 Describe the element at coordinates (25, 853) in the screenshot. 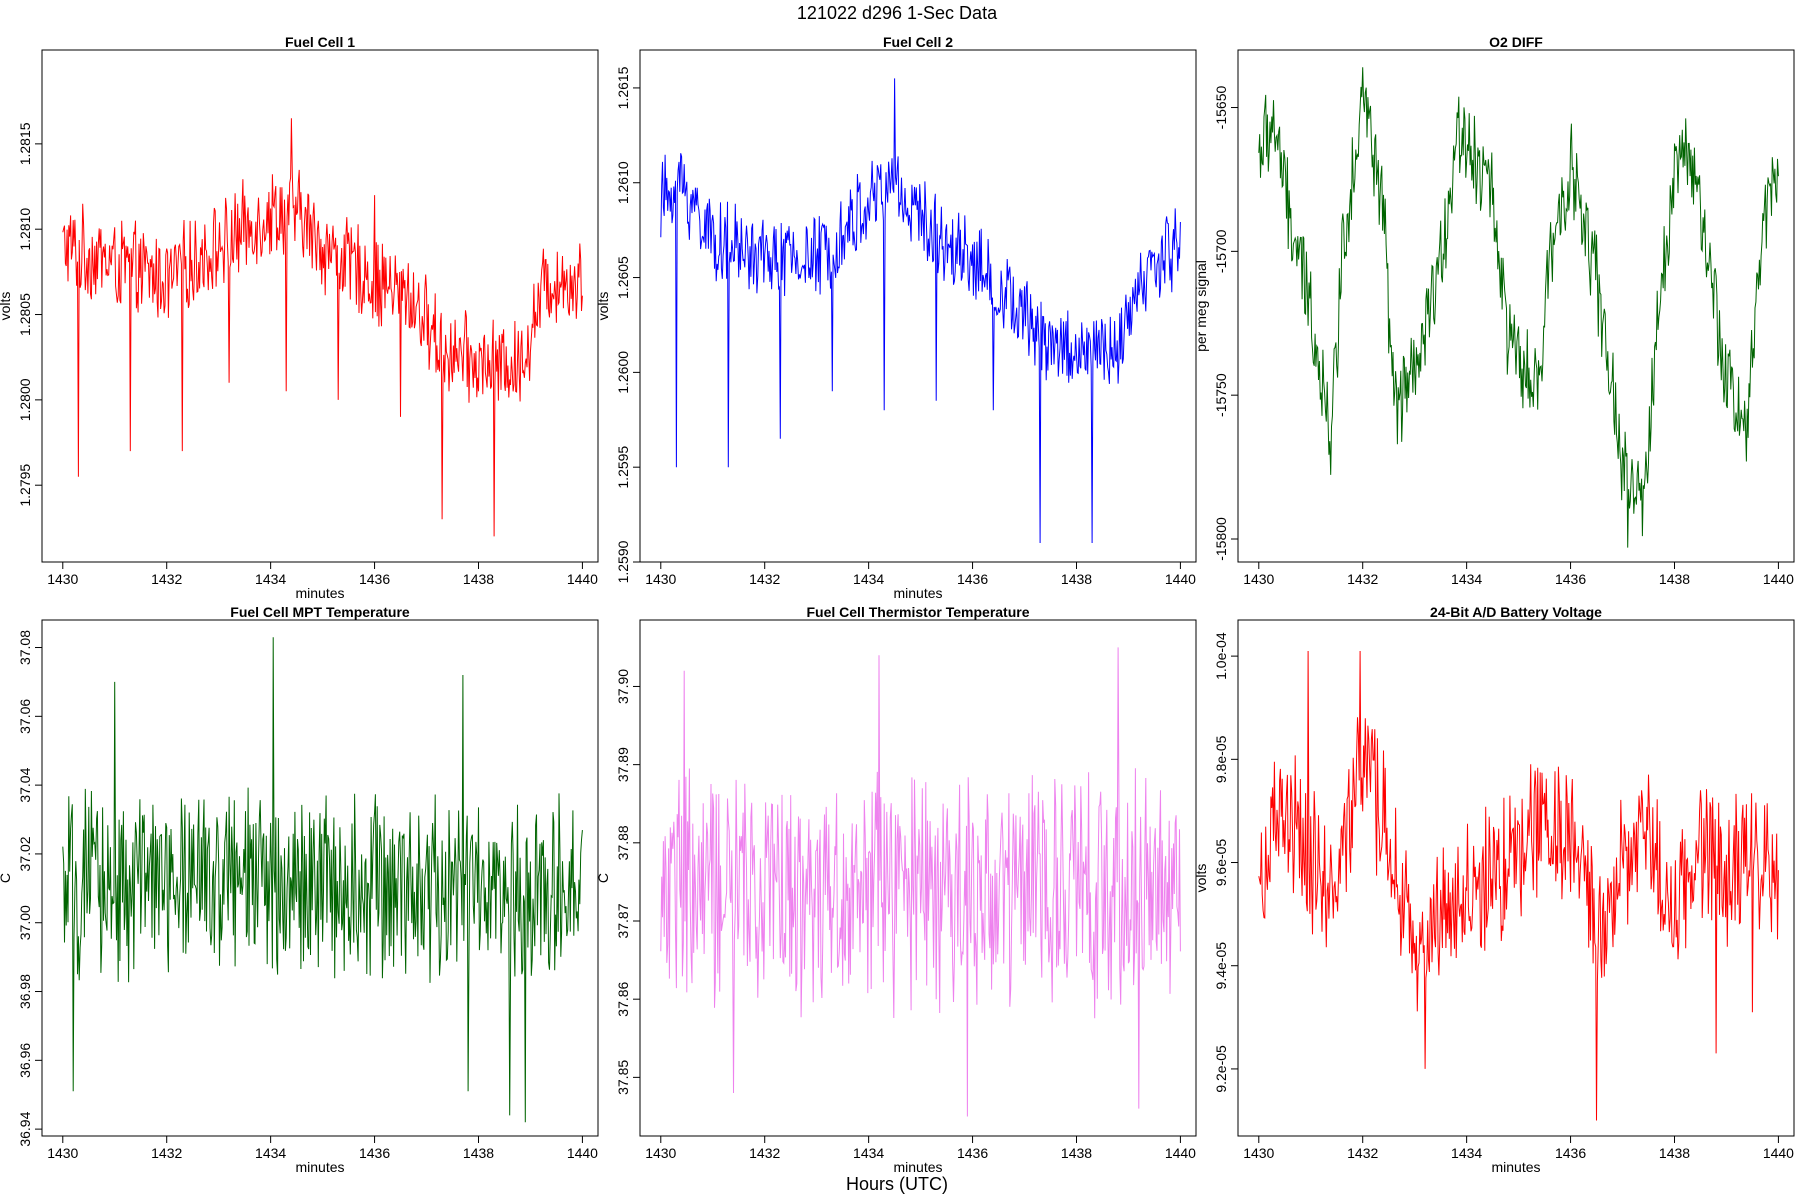

I see `y-tick-label: 37.02` at that location.